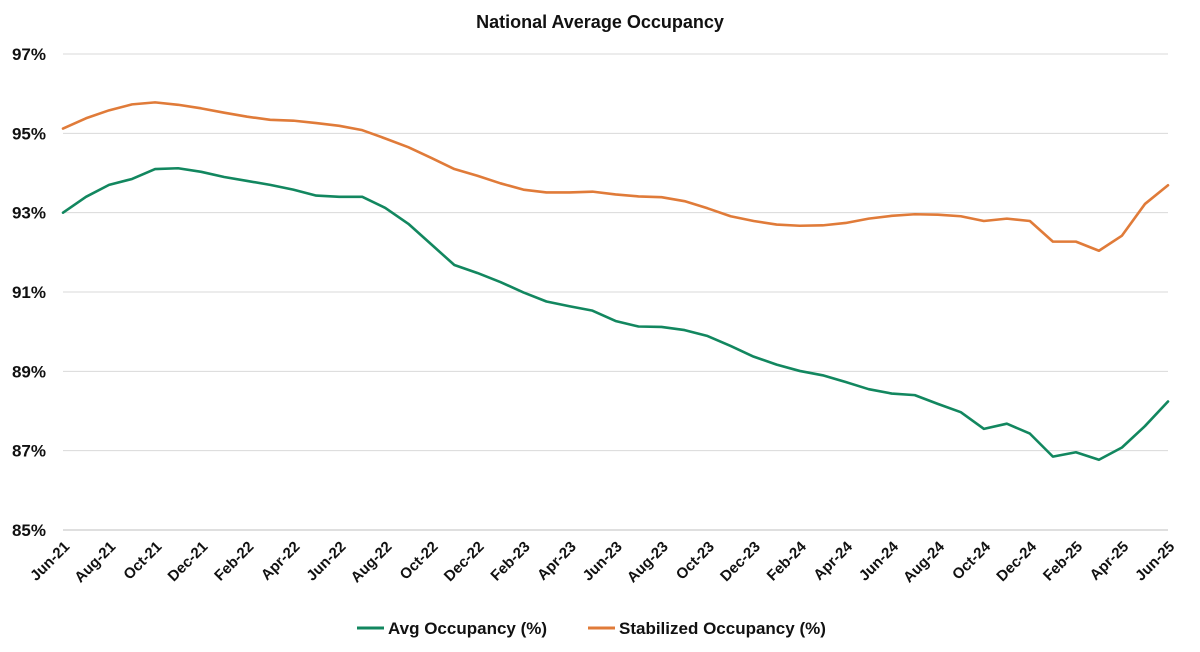  I want to click on y-tick-label: 89%, so click(29, 371).